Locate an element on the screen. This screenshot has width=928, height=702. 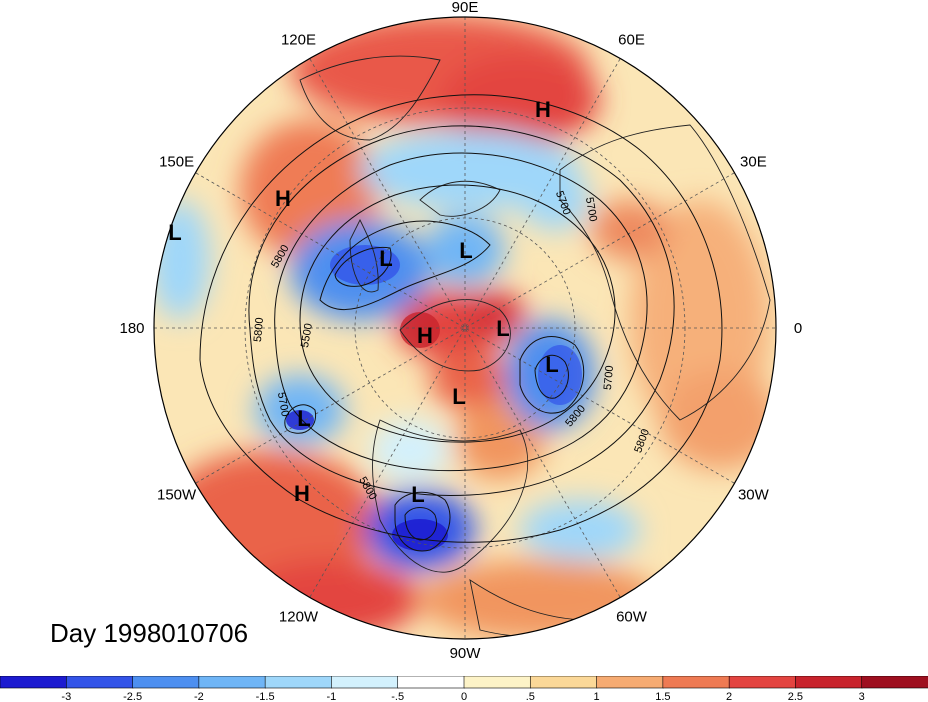
longitude-label-3: 0 is located at coordinates (798, 328).